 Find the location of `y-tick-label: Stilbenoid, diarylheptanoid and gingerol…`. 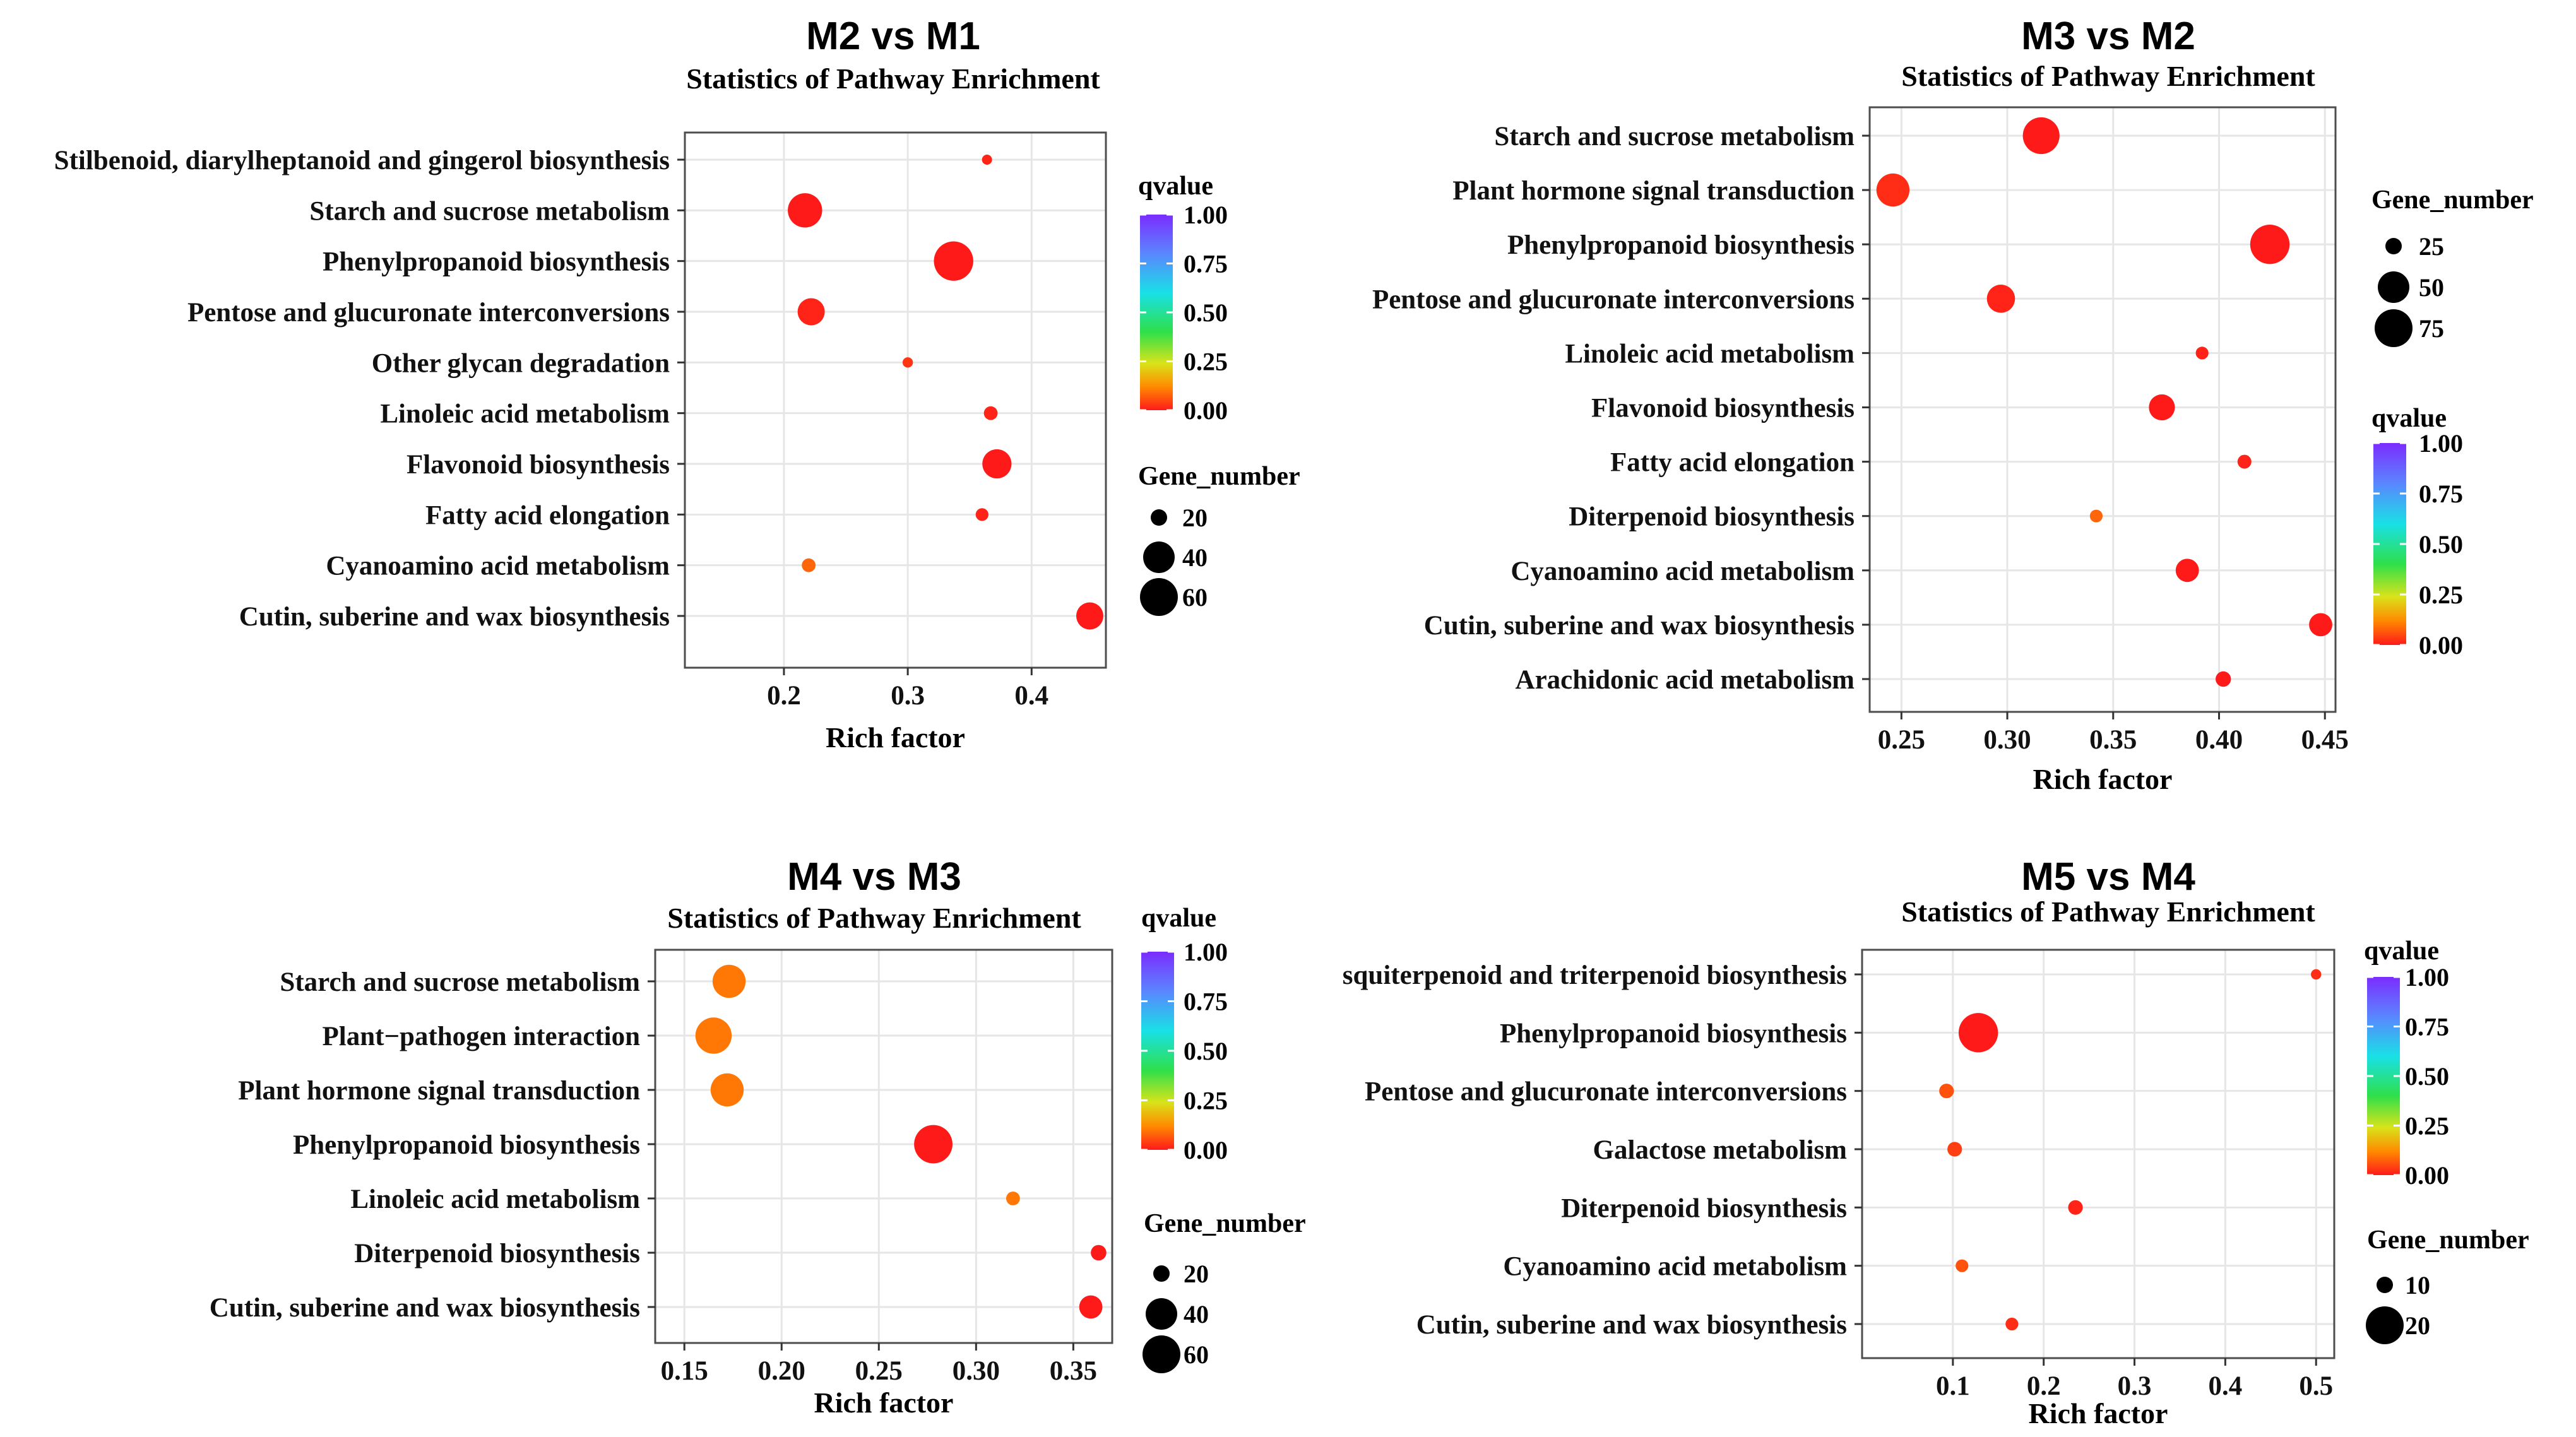

y-tick-label: Stilbenoid, diarylheptanoid and gingerol… is located at coordinates (362, 160).